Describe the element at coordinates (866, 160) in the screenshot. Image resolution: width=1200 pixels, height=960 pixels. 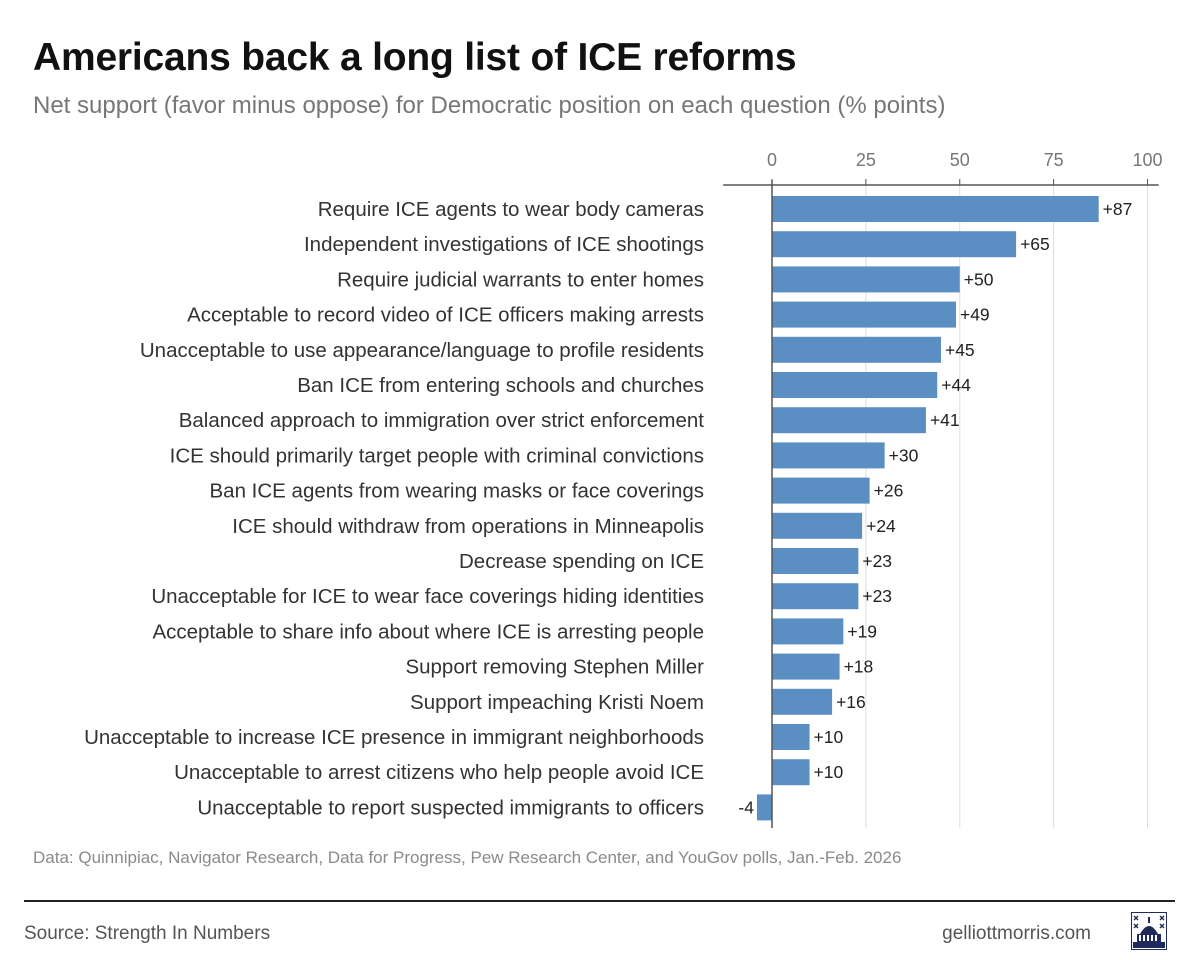
I see `tick-label: 25` at that location.